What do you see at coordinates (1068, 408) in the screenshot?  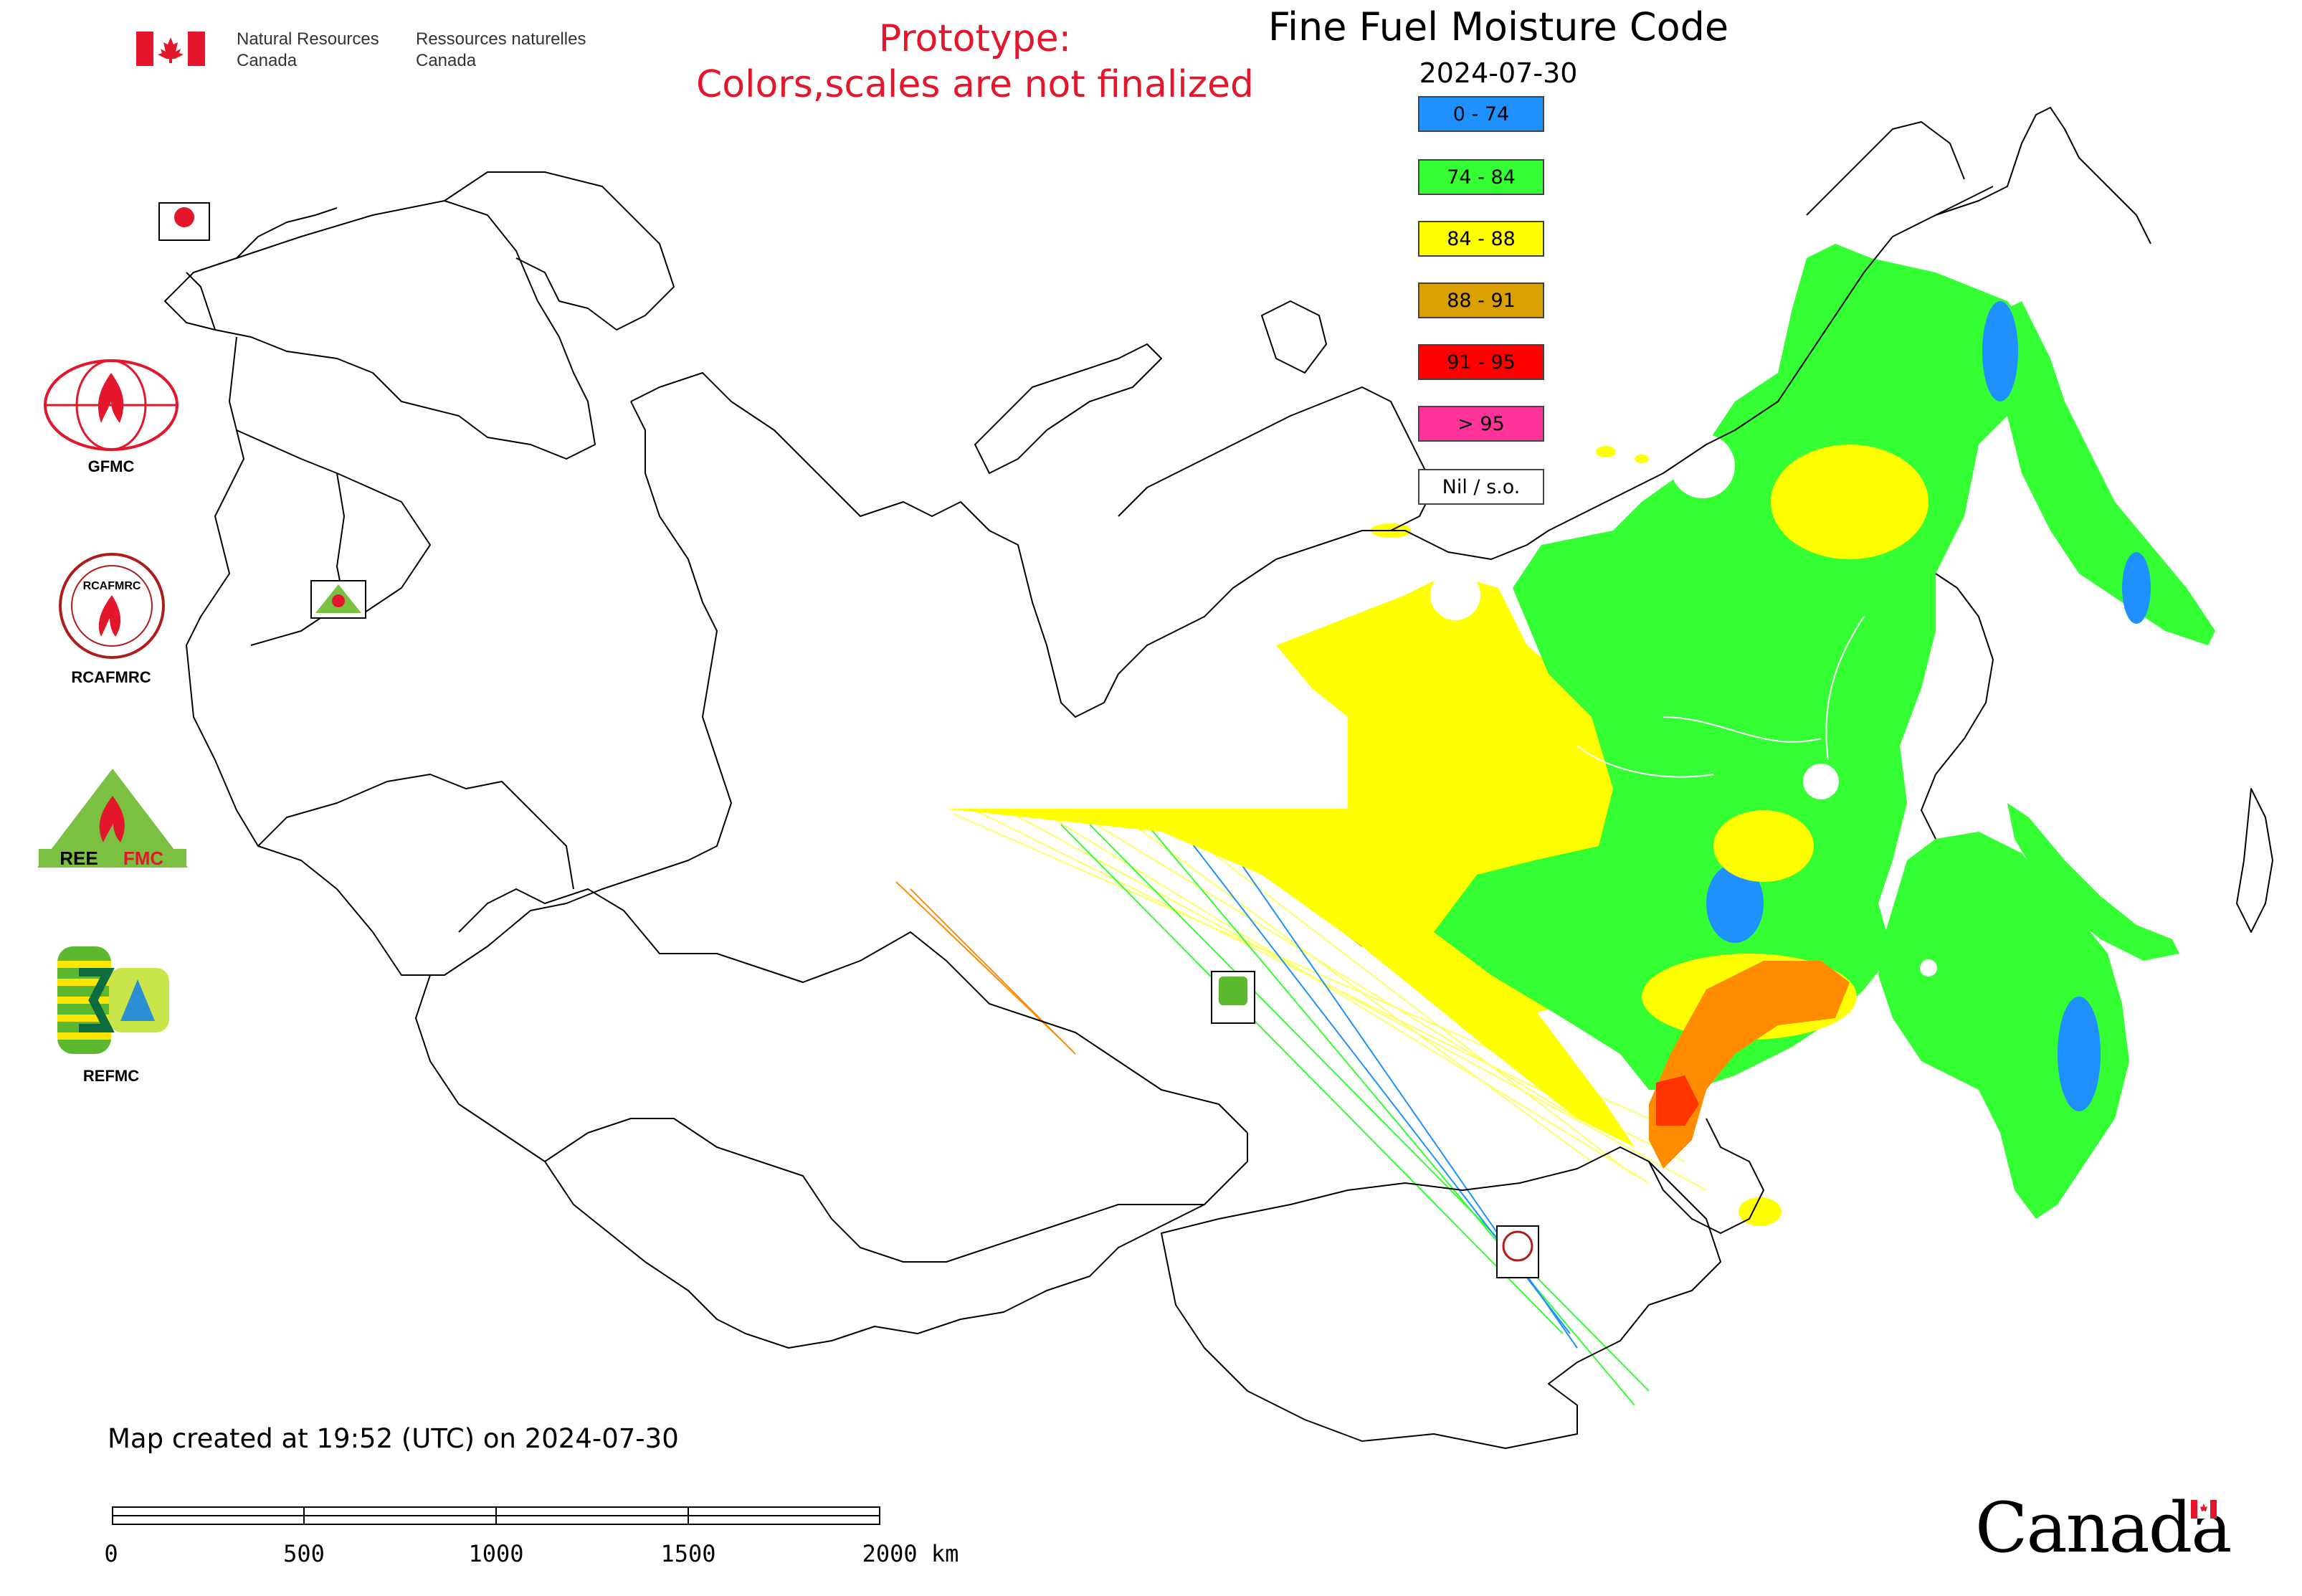 I see `novaya-zemlya` at bounding box center [1068, 408].